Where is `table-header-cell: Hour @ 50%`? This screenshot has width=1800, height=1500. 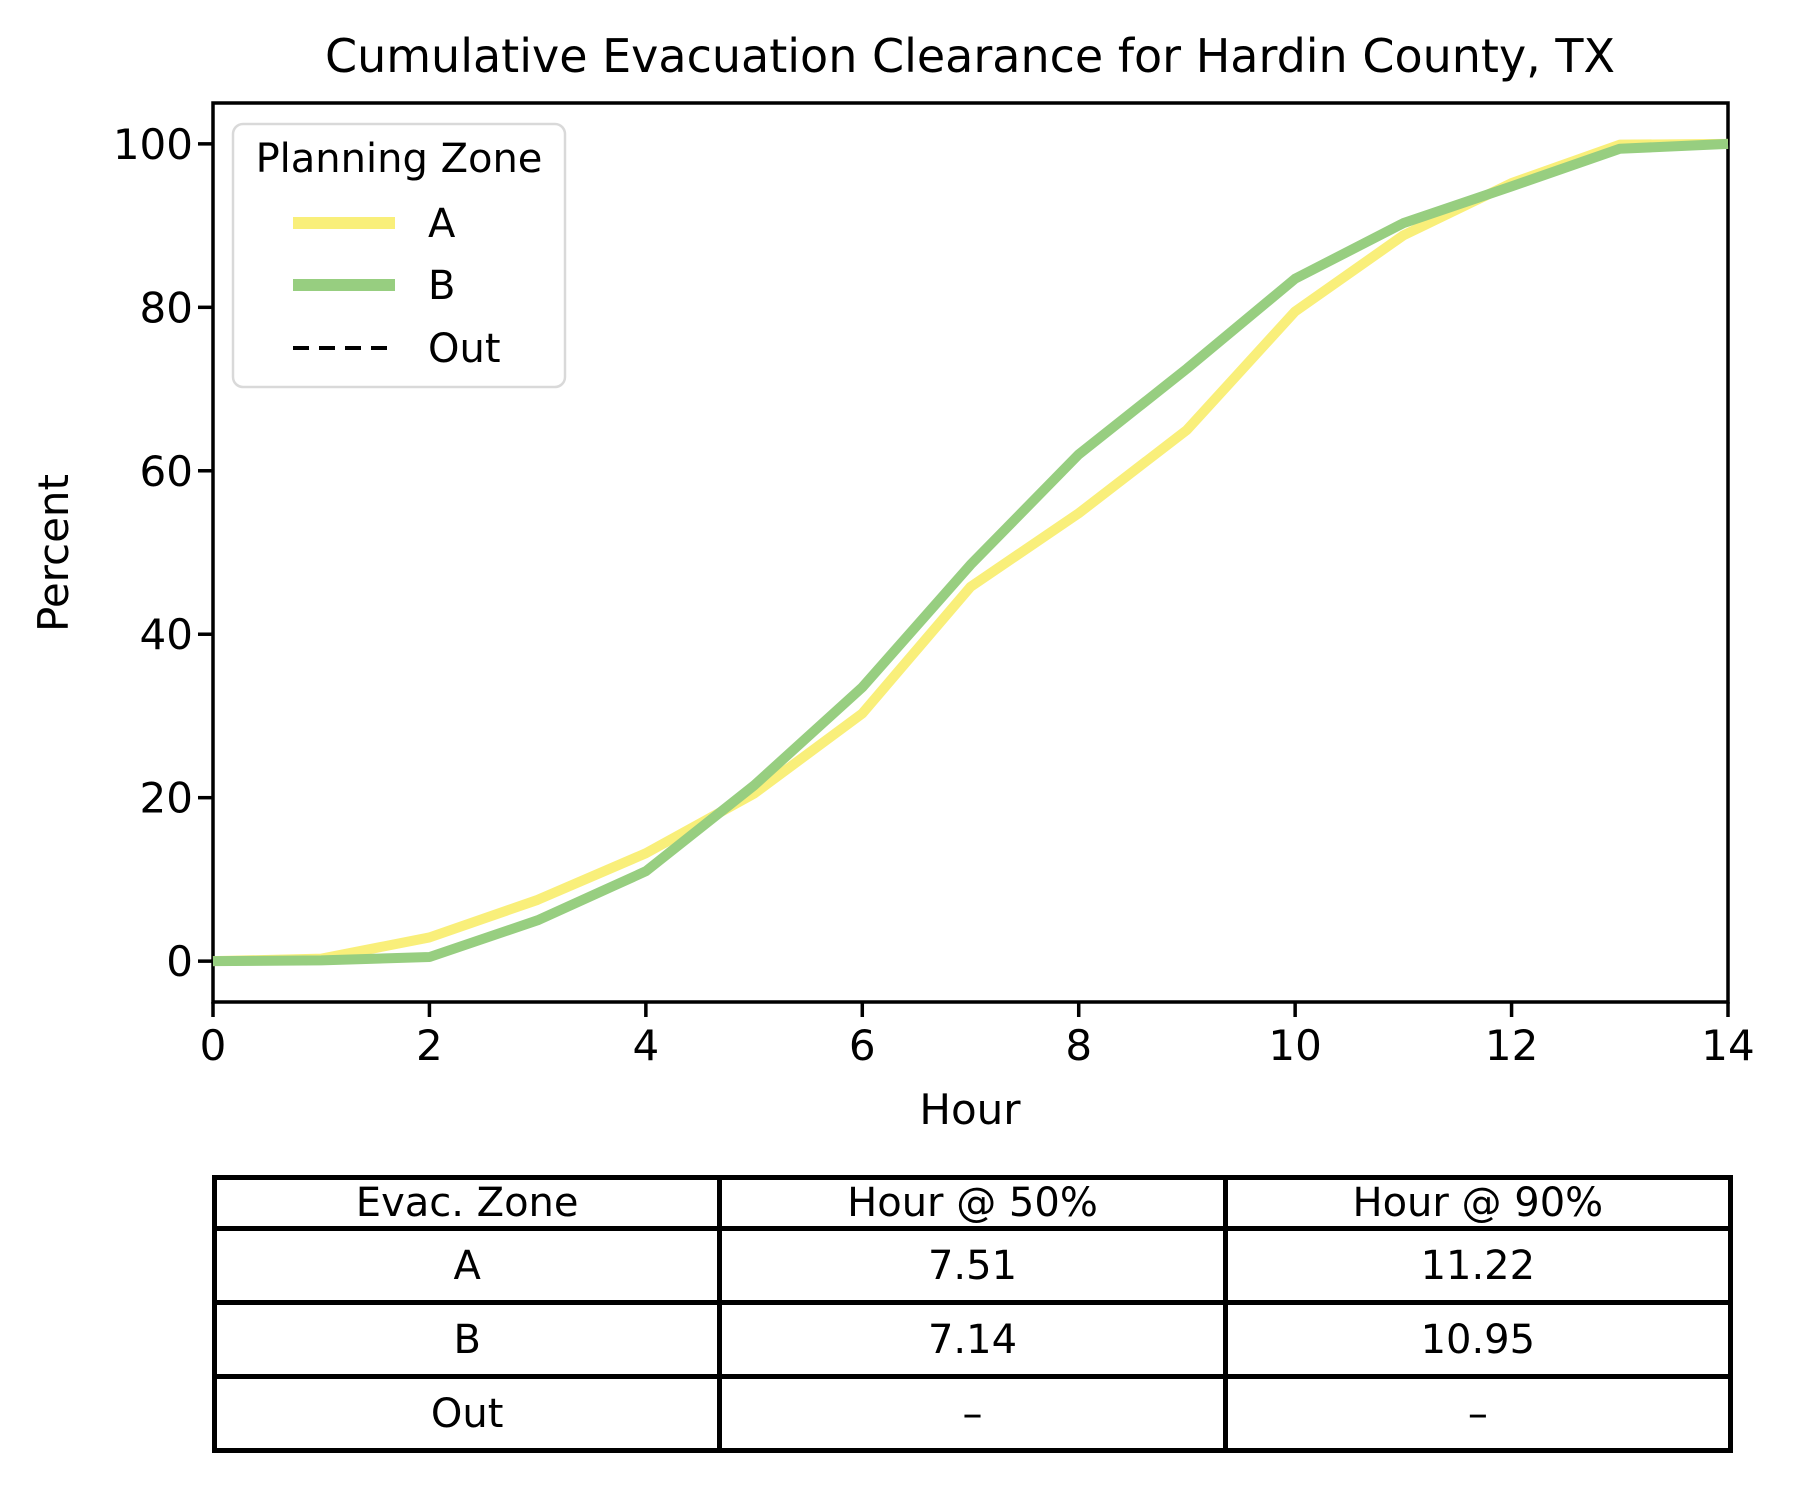
table-header-cell: Hour @ 50% is located at coordinates (972, 1203).